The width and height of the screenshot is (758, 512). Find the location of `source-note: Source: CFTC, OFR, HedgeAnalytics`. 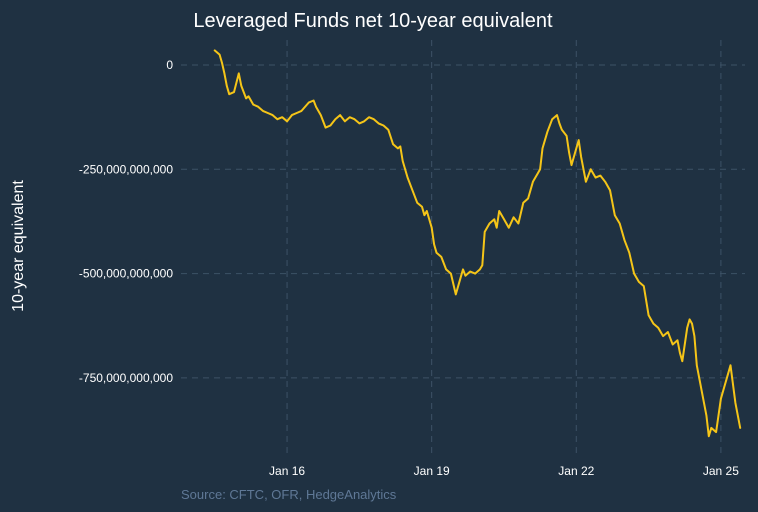

source-note: Source: CFTC, OFR, HedgeAnalytics is located at coordinates (289, 494).